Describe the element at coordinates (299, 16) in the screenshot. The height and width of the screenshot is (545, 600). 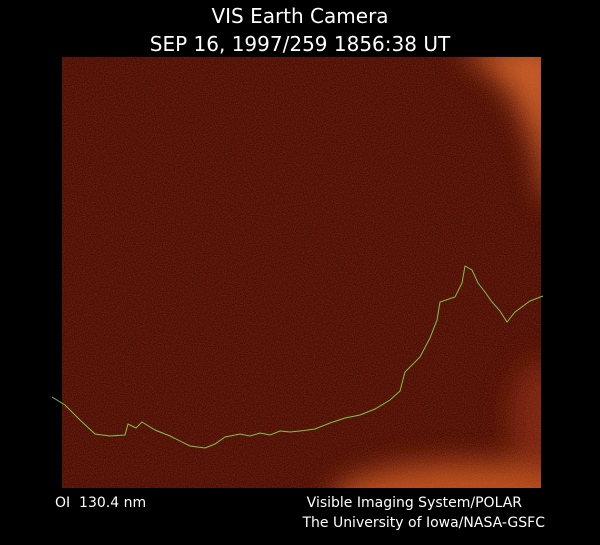
I see `title: VIS Earth Camera` at that location.